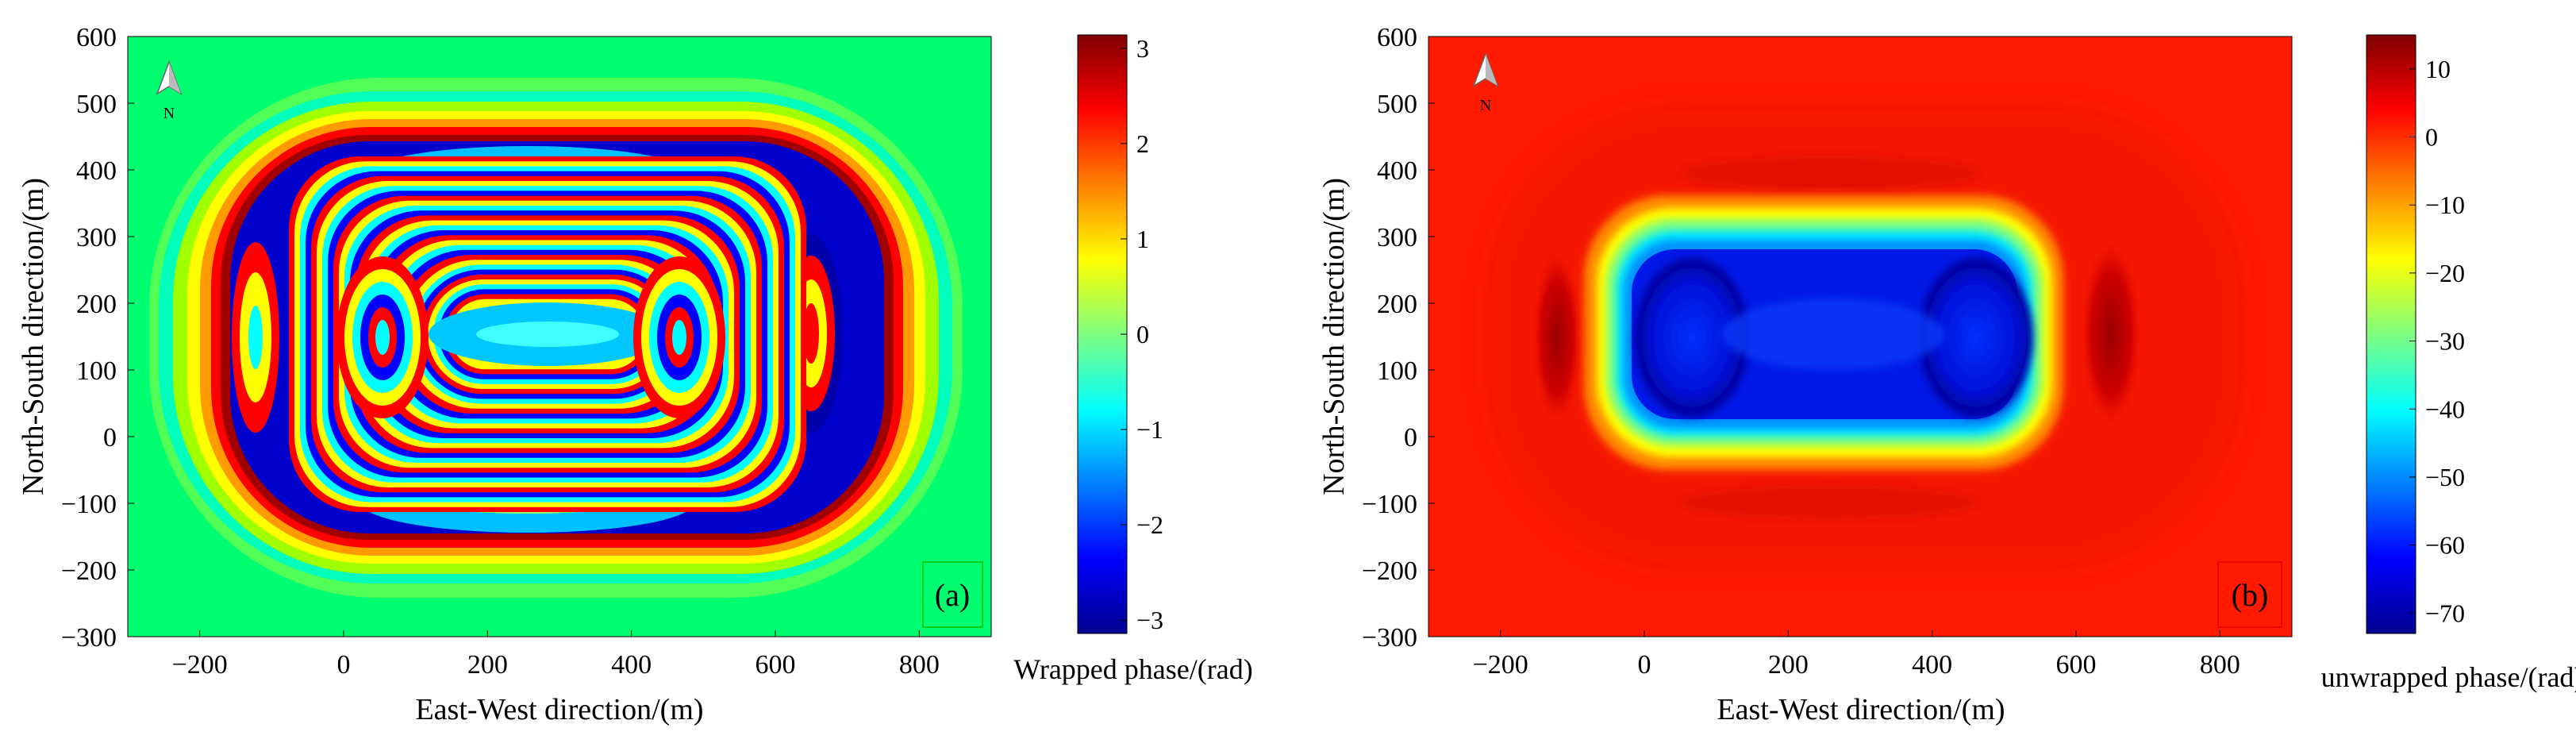  Describe the element at coordinates (1102, 334) in the screenshot. I see `panel-a-colorbar-gradient` at that location.